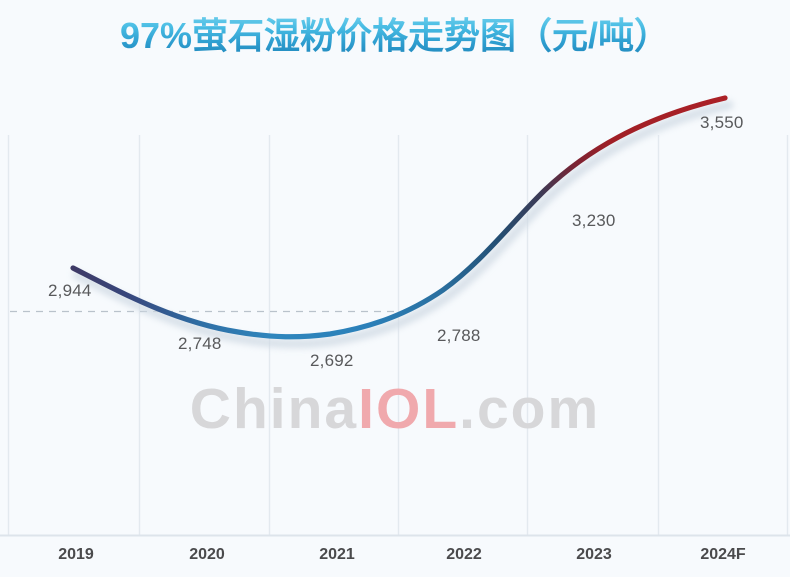 Image resolution: width=790 pixels, height=577 pixels. What do you see at coordinates (723, 554) in the screenshot?
I see `x-axis-label-2024f: 2024F` at bounding box center [723, 554].